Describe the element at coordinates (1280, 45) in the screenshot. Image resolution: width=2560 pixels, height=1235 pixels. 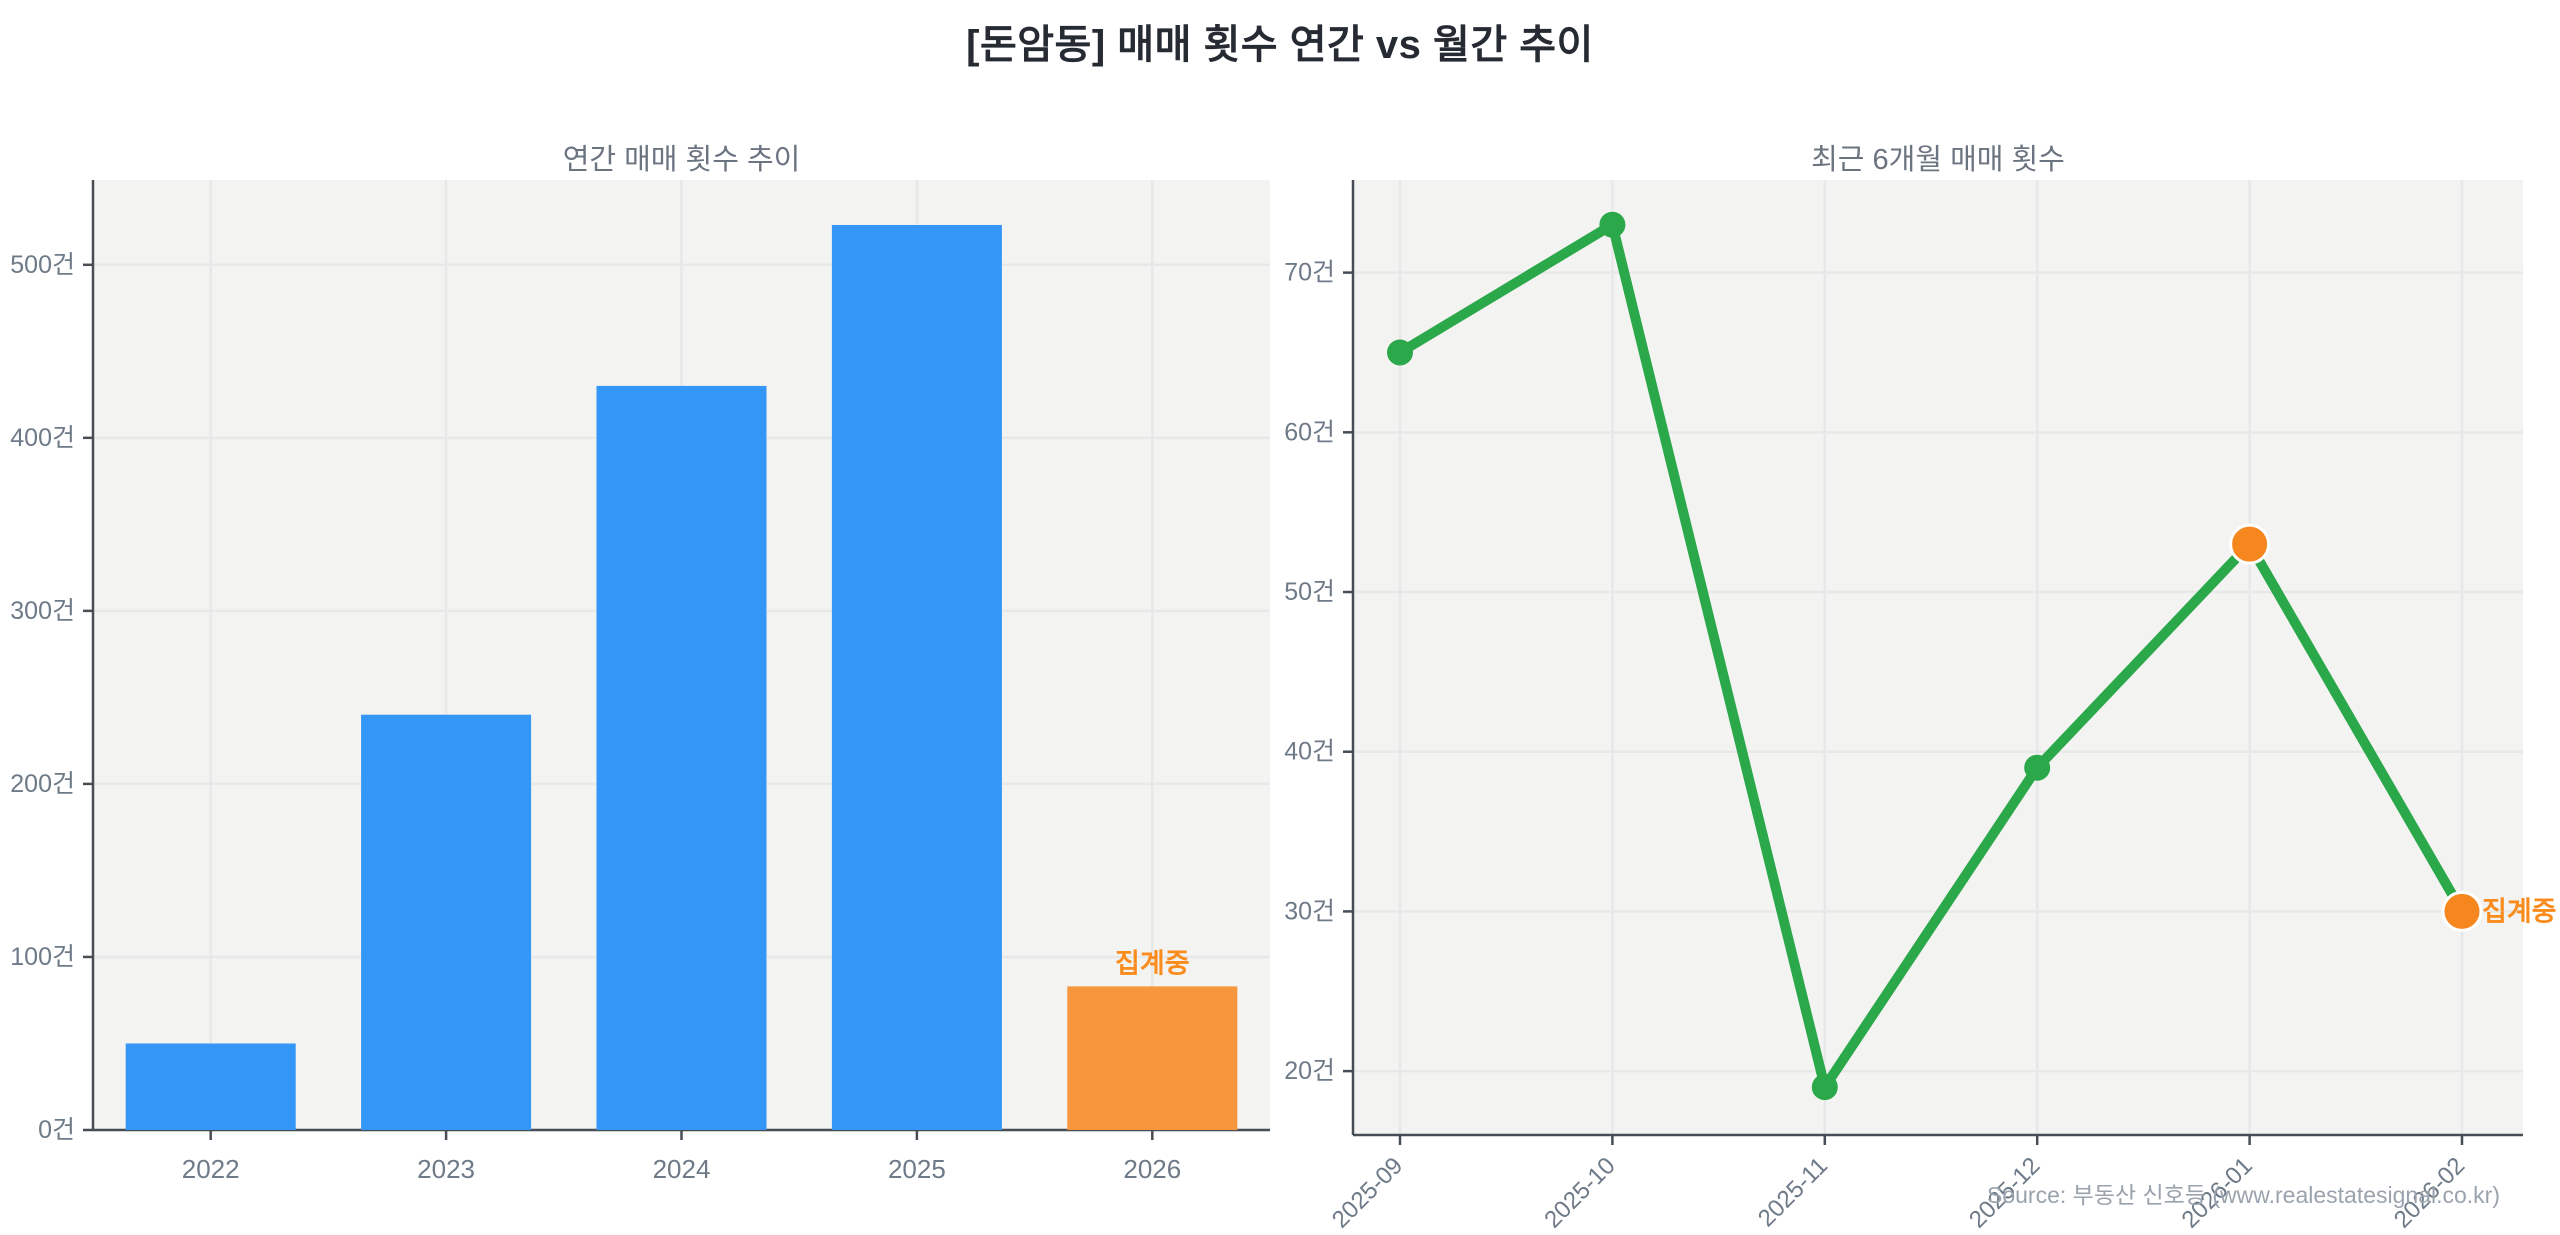
I see `page-title: [돈암동] 매매 횟수 연간 vs 월간 추이` at that location.